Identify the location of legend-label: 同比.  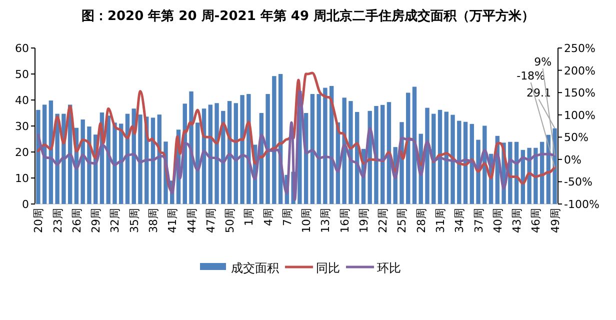
(328, 268).